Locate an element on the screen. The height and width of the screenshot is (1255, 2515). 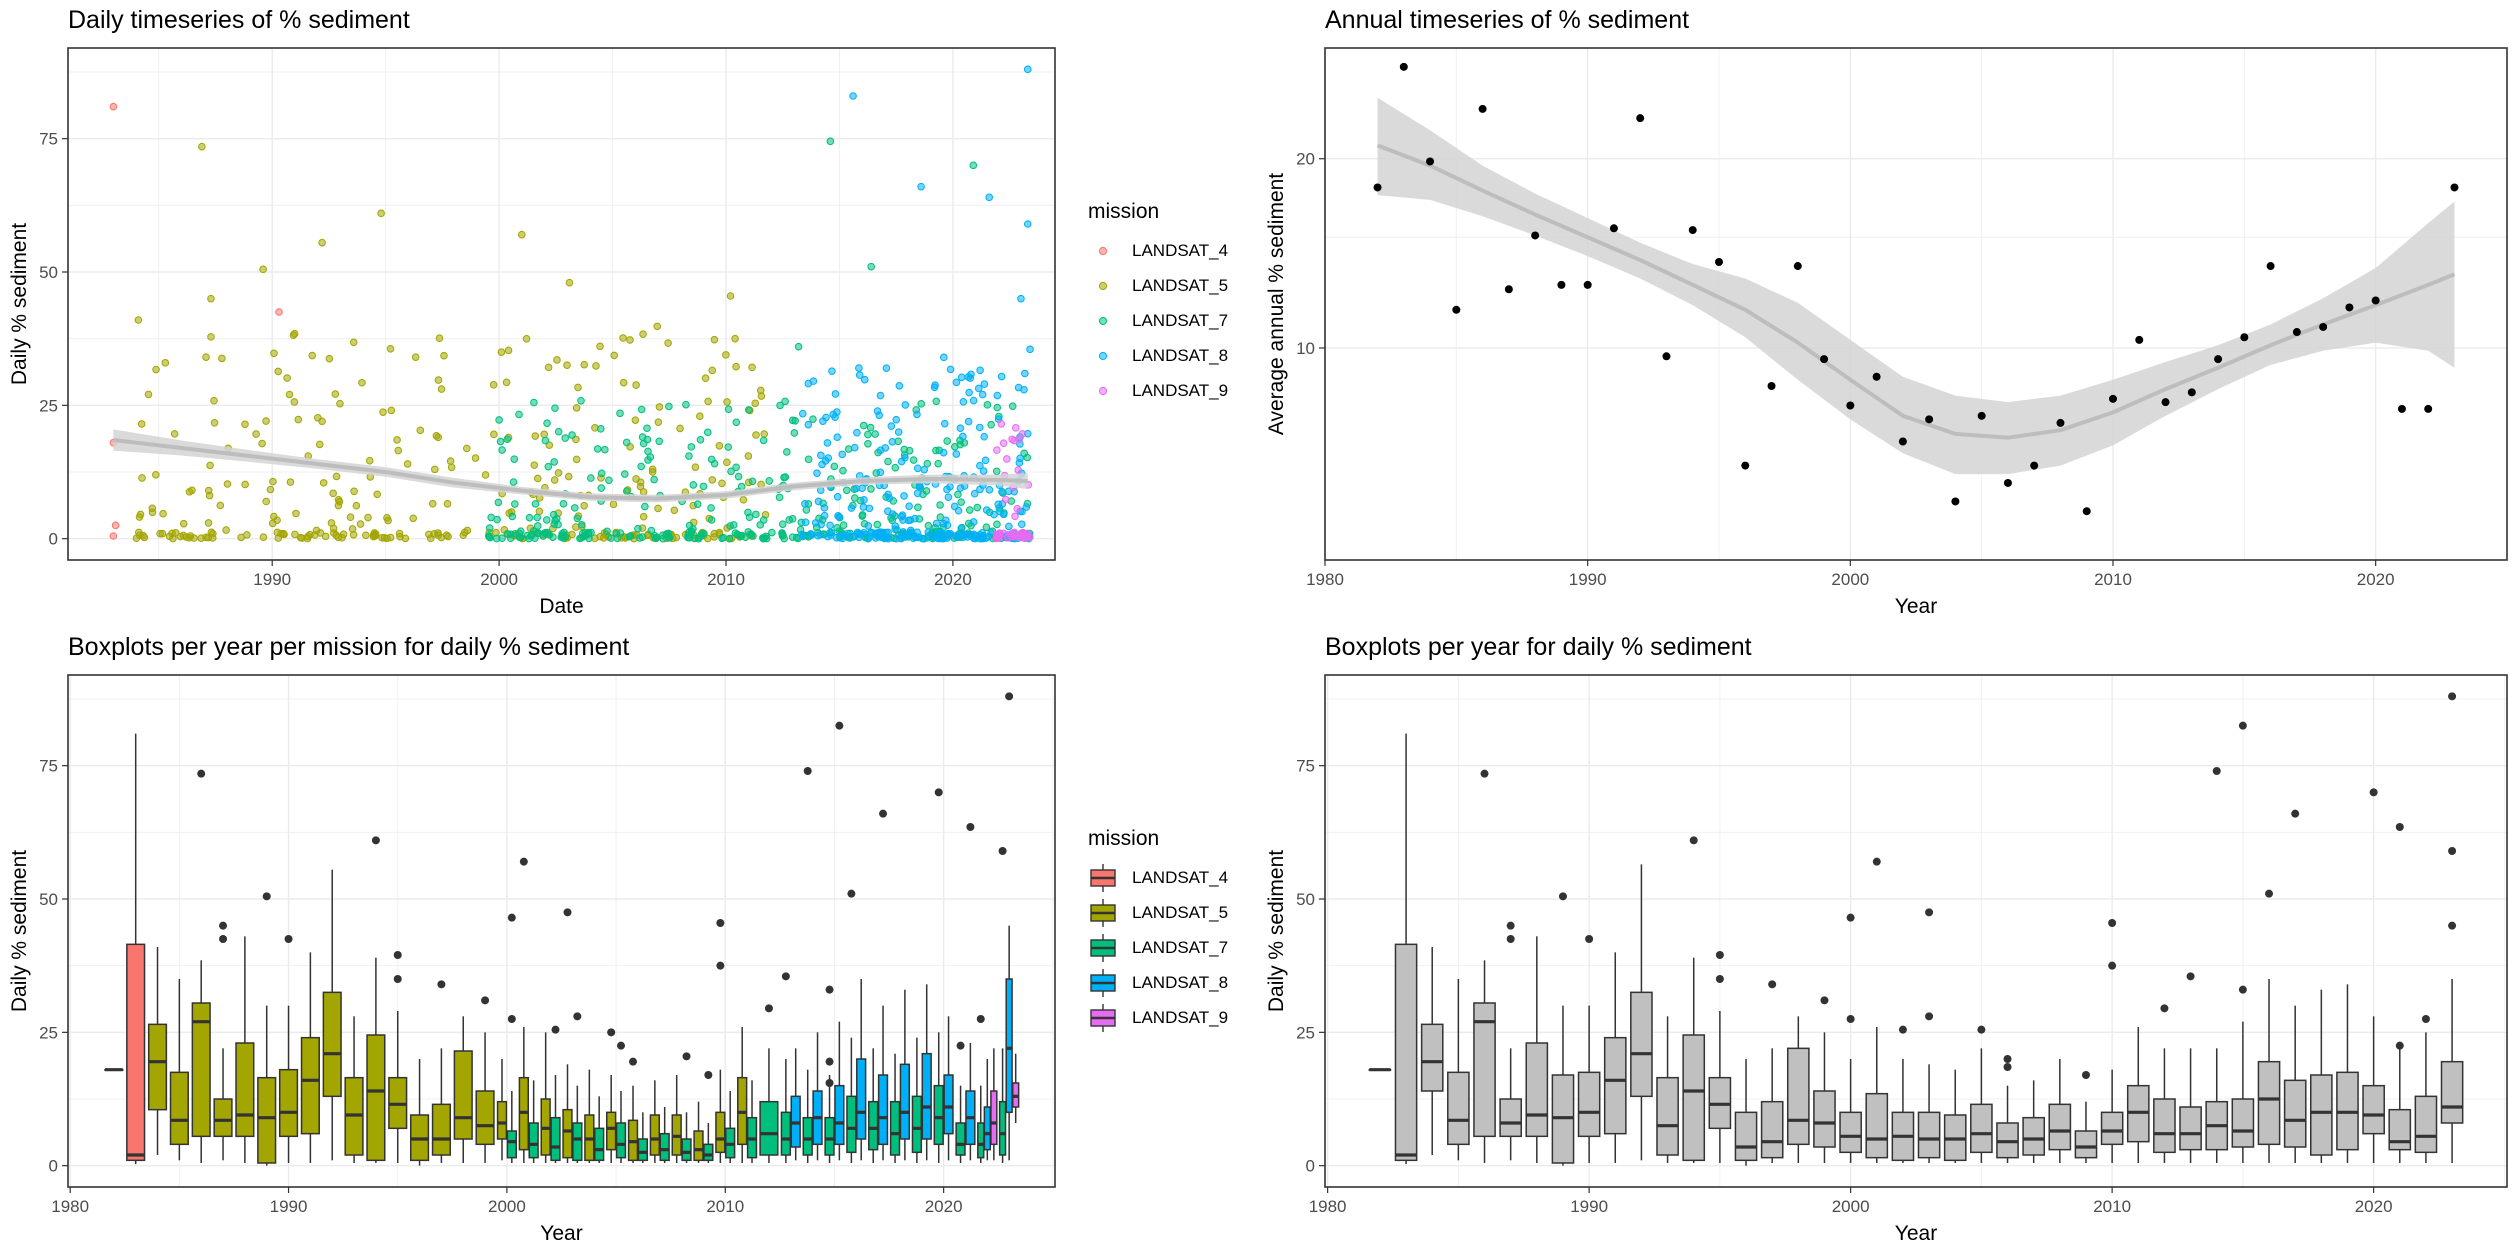
y-tick-label: 75 is located at coordinates (48, 766).